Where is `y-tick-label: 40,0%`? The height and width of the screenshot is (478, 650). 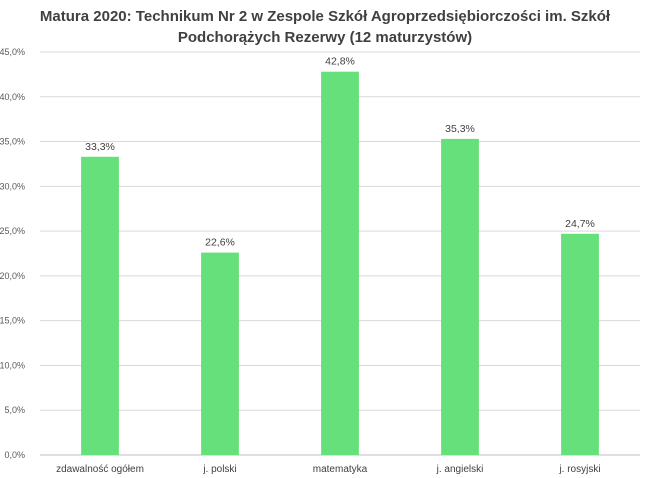
y-tick-label: 40,0% is located at coordinates (12, 97).